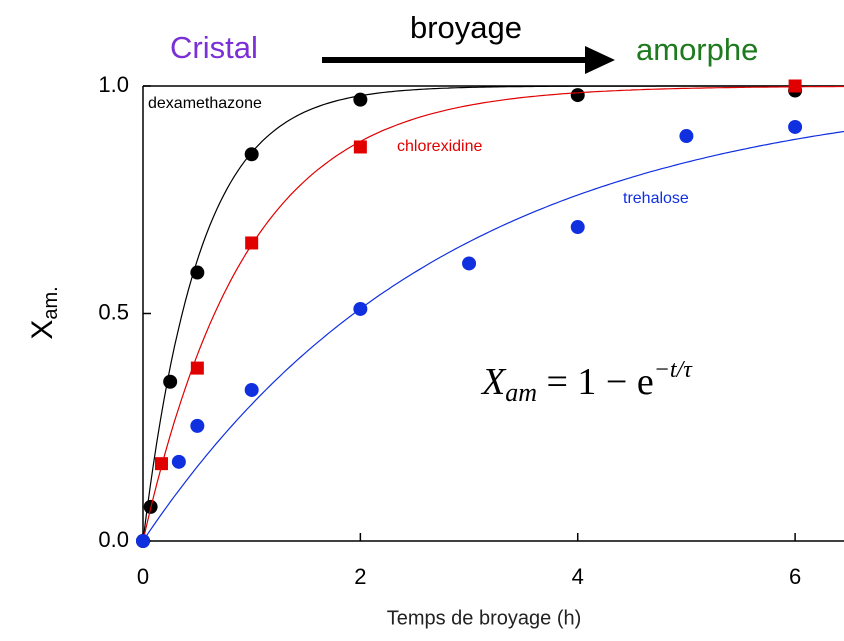  Describe the element at coordinates (113, 311) in the screenshot. I see `y-tick-label: 0.5` at that location.